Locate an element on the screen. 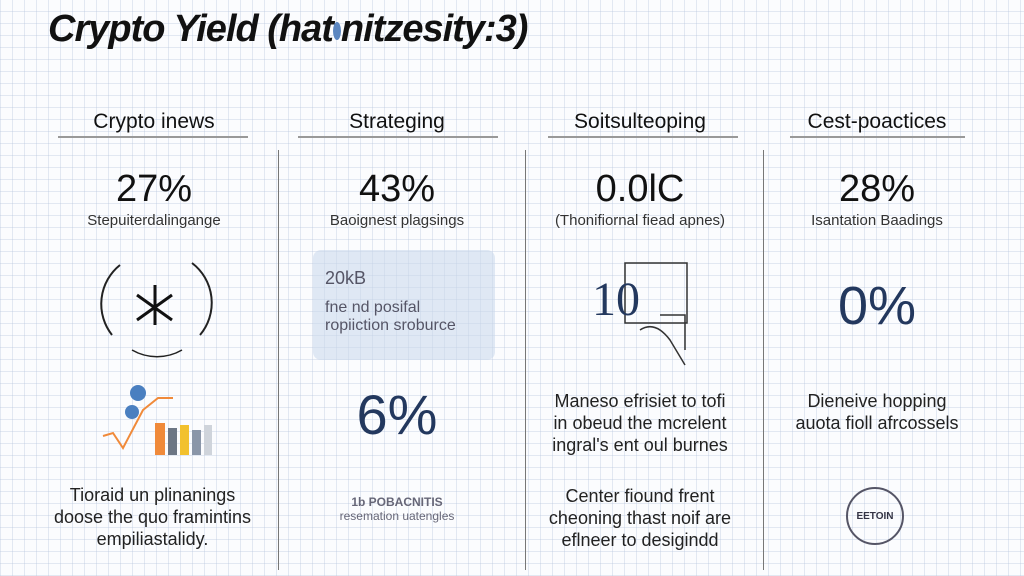  column-header-2: Strateging is located at coordinates (397, 121).